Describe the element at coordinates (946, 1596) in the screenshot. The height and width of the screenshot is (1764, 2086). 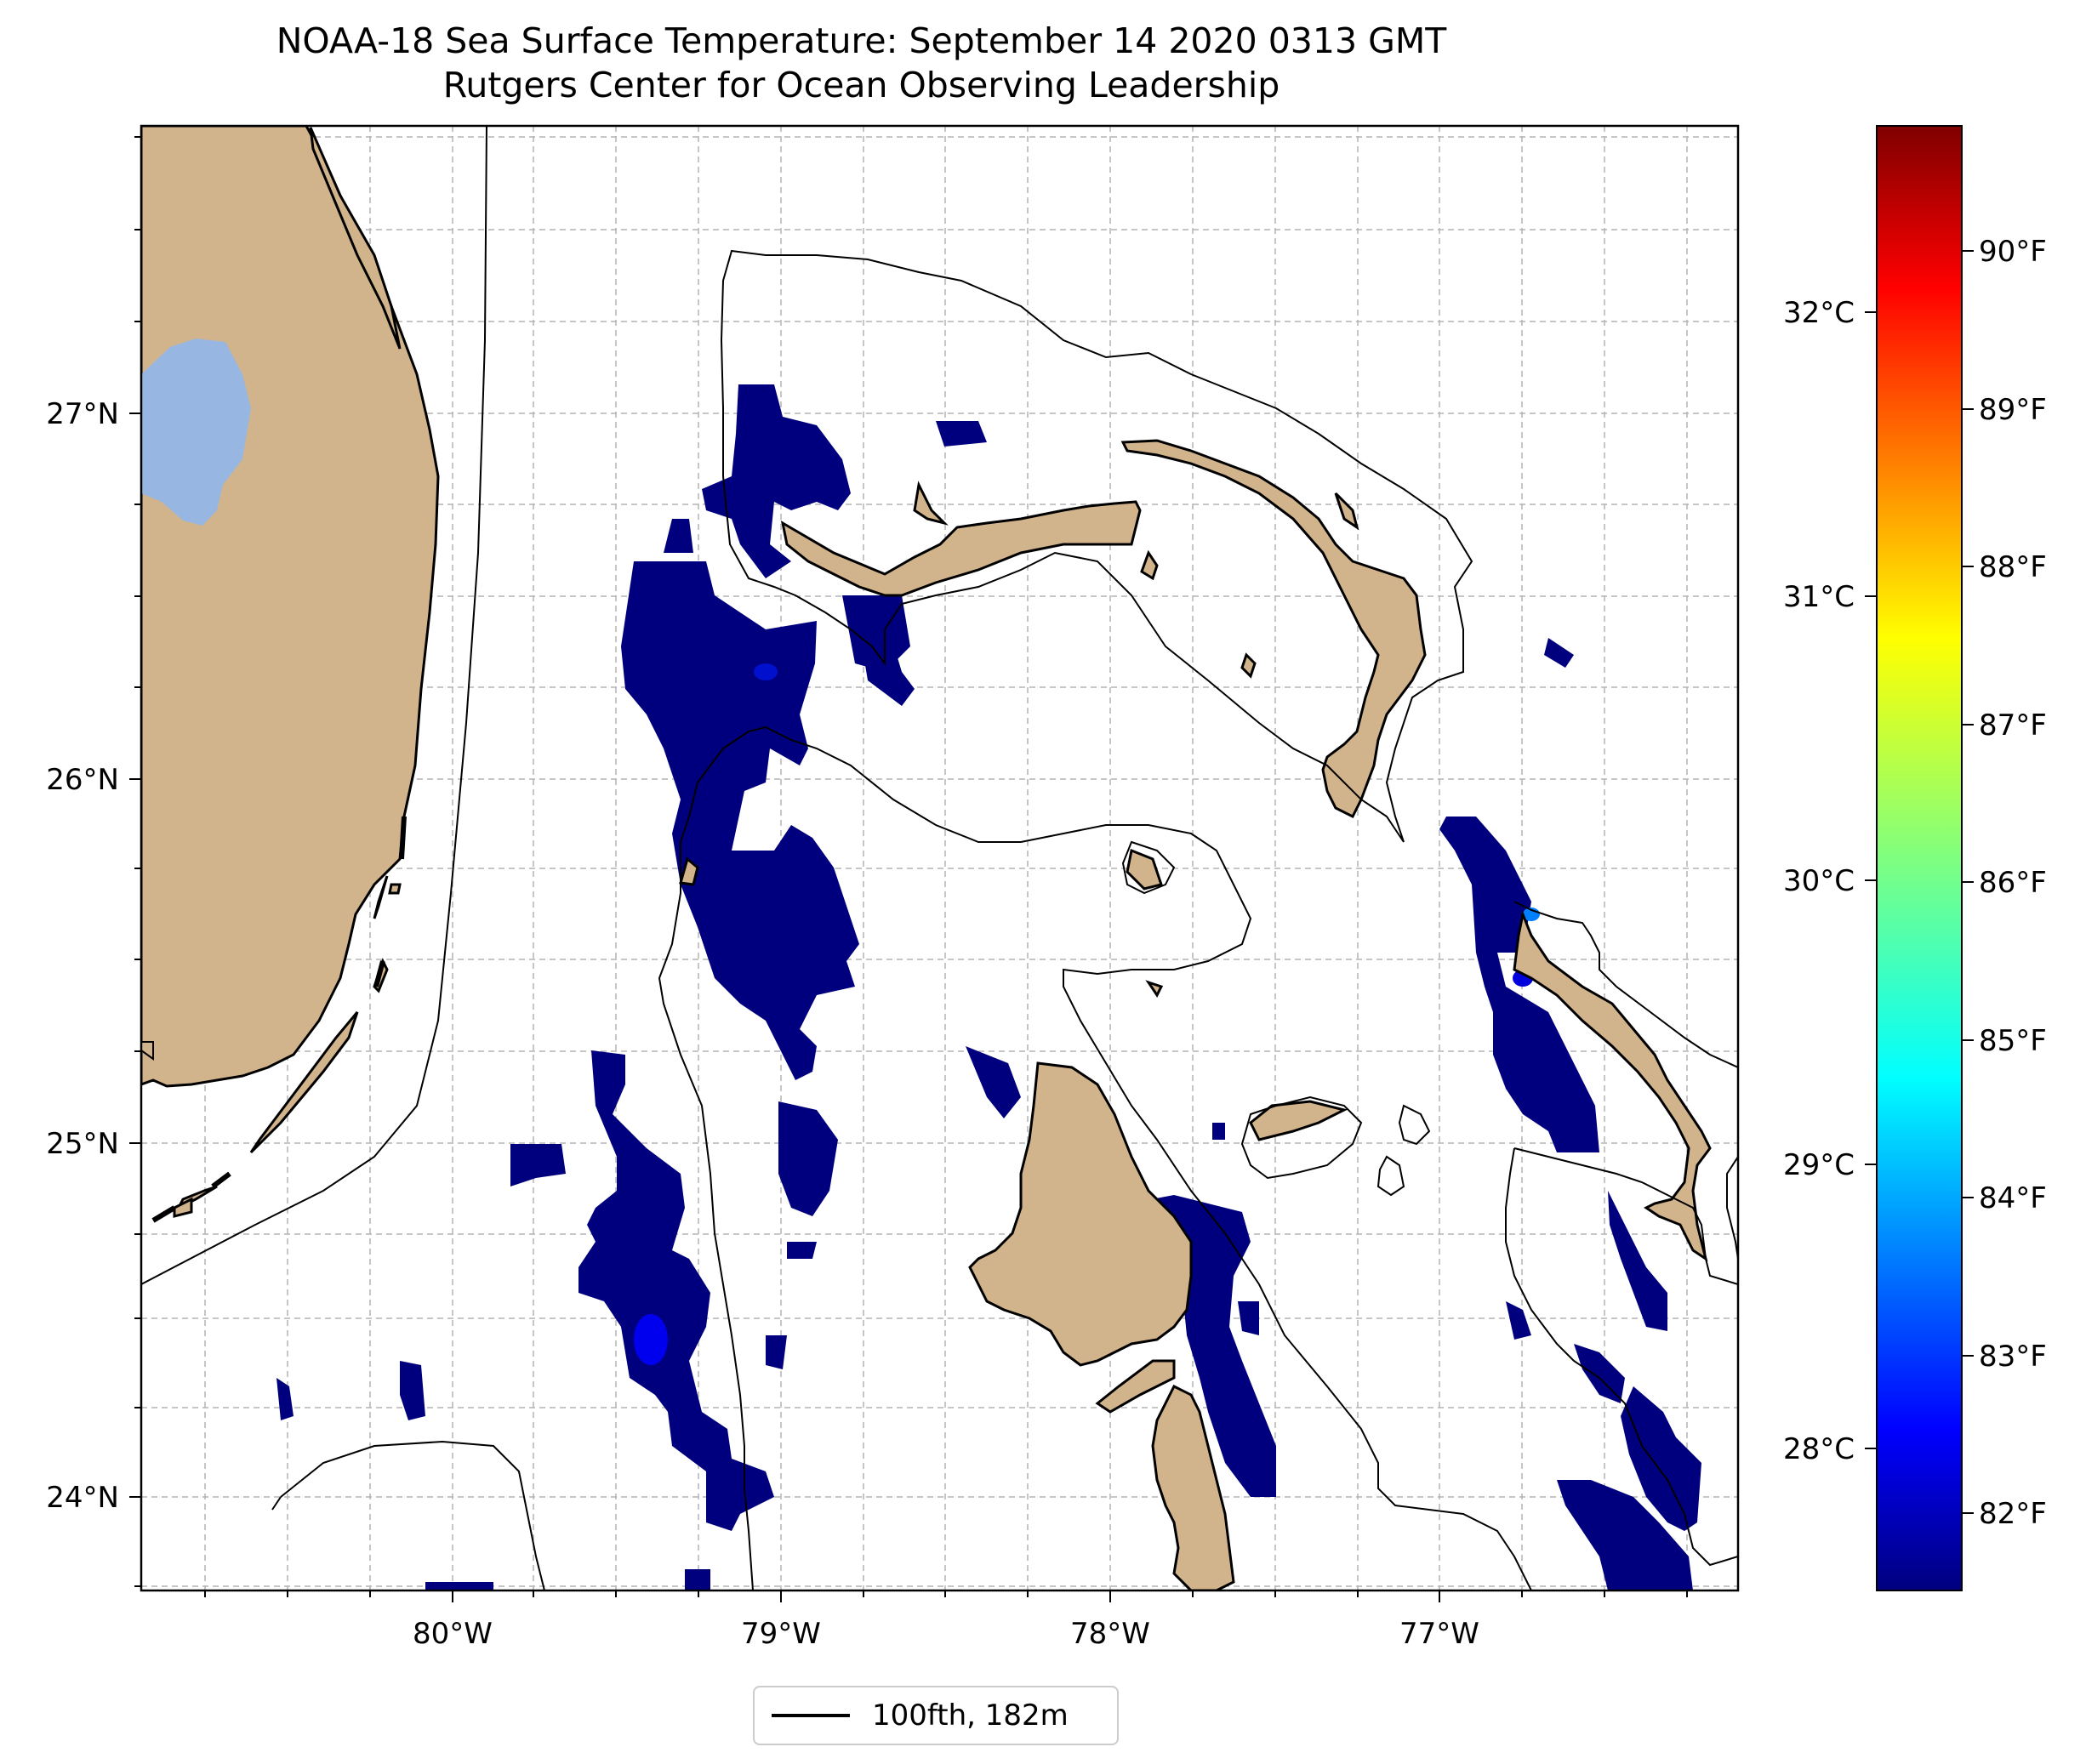
I see `lon-ticks` at that location.